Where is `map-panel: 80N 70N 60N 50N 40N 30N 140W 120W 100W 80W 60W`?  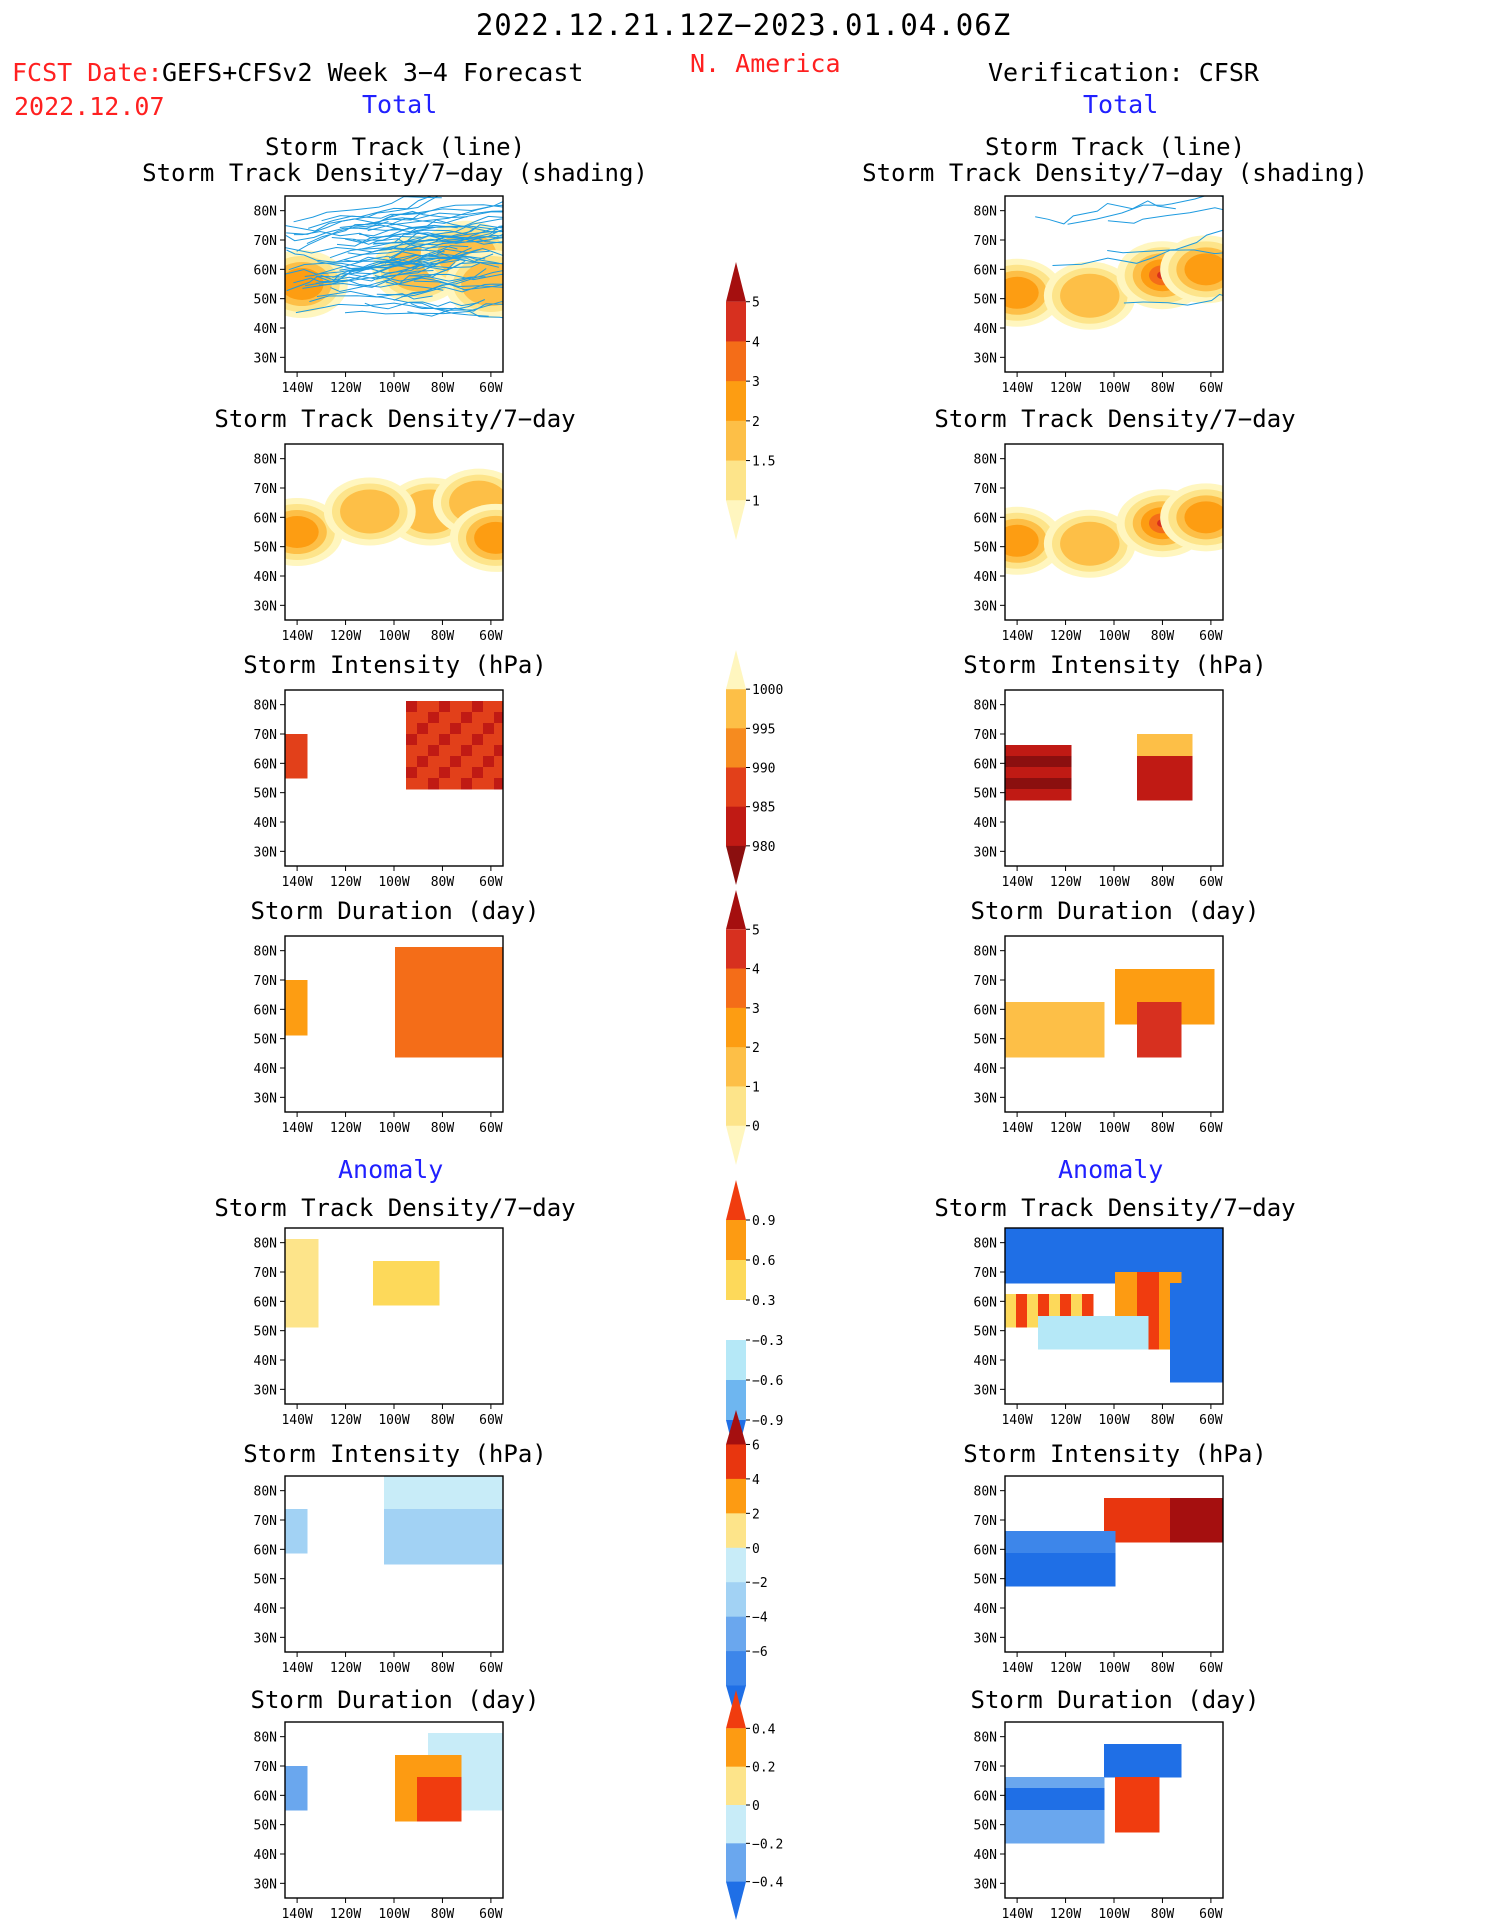
map-panel: 80N 70N 60N 50N 40N 30N 140W 120W 100W 80W 60W is located at coordinates (1099, 1035).